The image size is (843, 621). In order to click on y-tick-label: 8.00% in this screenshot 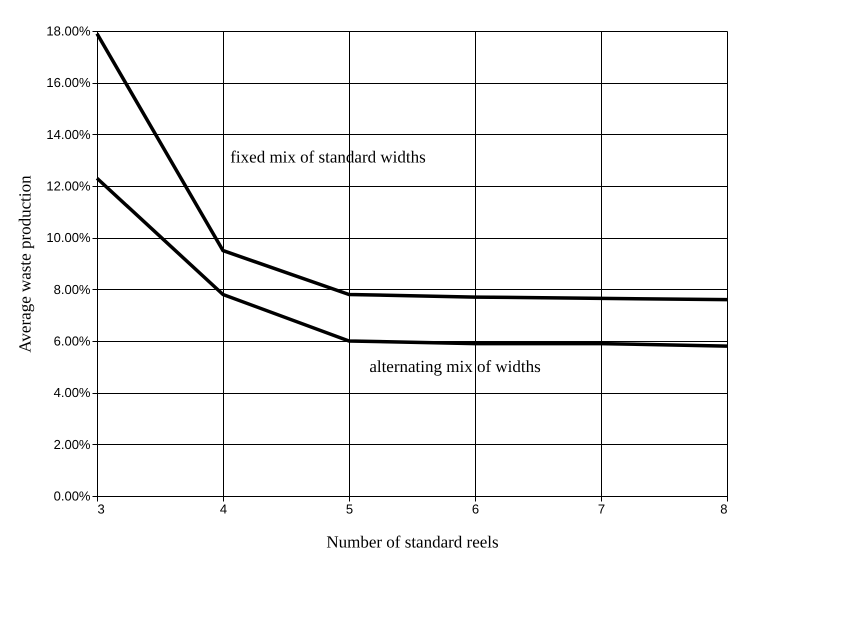, I will do `click(72, 289)`.